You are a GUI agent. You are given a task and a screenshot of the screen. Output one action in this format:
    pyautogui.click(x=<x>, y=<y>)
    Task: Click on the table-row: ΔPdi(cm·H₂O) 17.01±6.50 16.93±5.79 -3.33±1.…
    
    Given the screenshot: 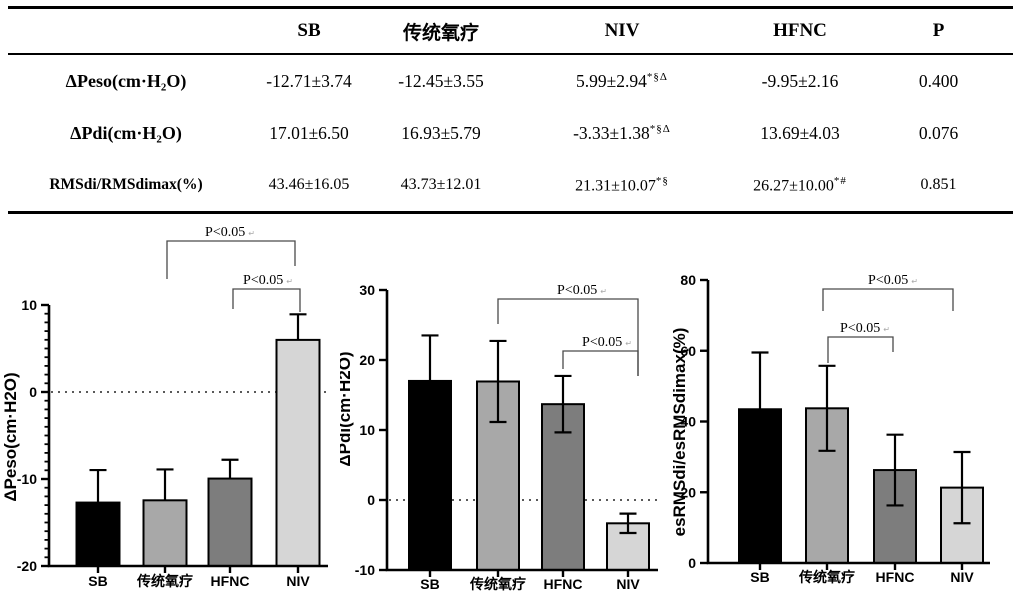 What is the action you would take?
    pyautogui.click(x=510, y=133)
    